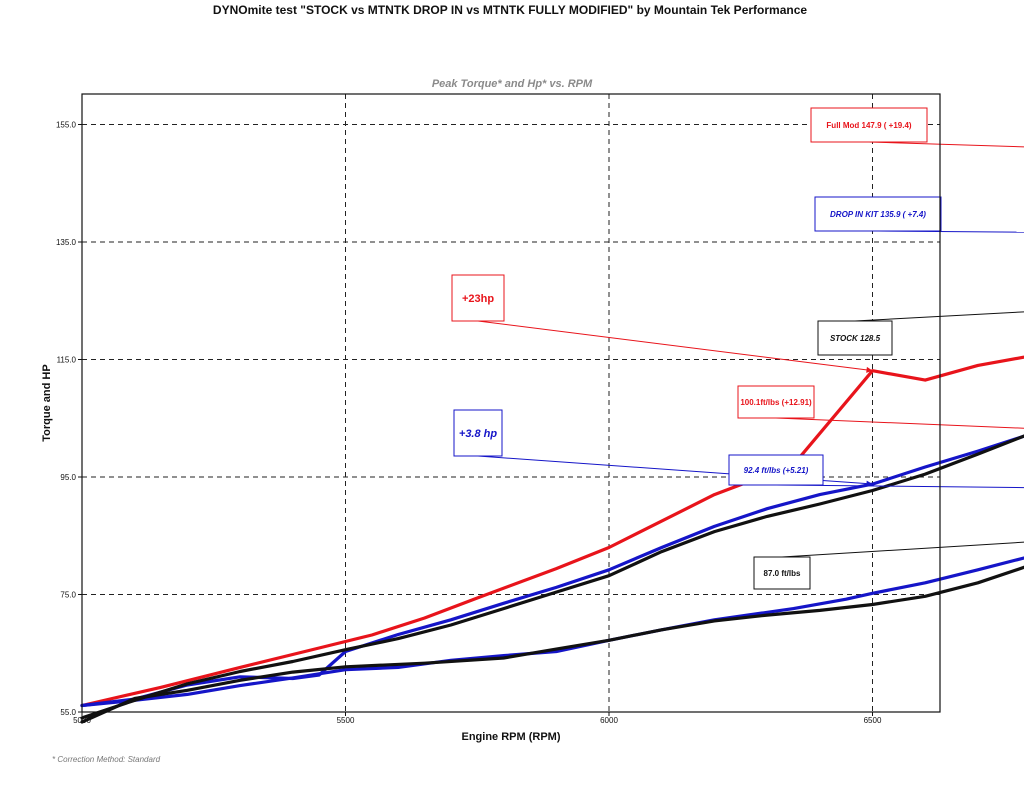 The image size is (1024, 791). Describe the element at coordinates (67, 360) in the screenshot. I see `y-tick-label: 115.0` at that location.